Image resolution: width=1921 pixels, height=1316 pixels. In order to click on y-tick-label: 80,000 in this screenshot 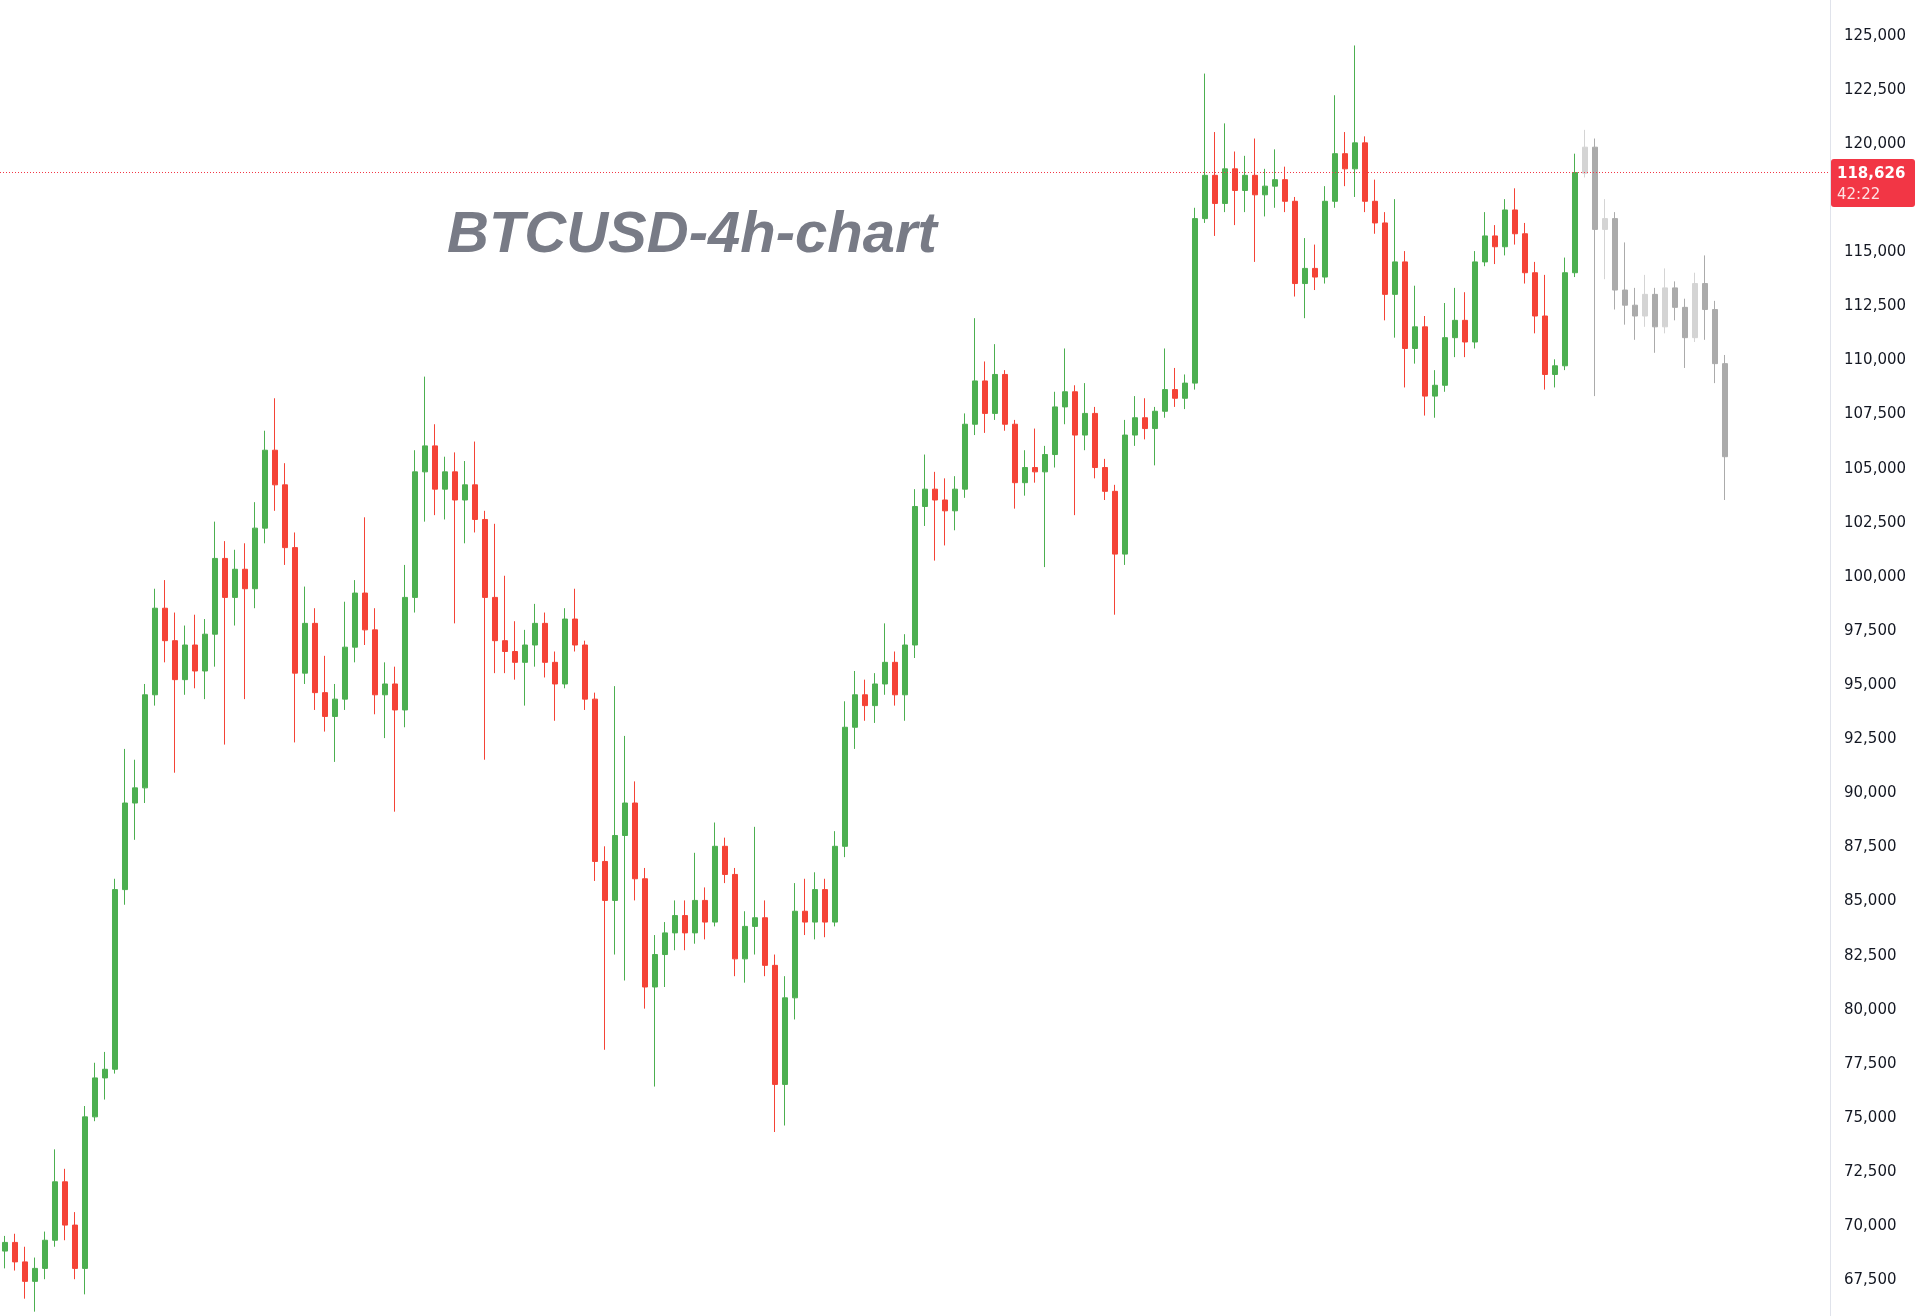, I will do `click(1870, 1008)`.